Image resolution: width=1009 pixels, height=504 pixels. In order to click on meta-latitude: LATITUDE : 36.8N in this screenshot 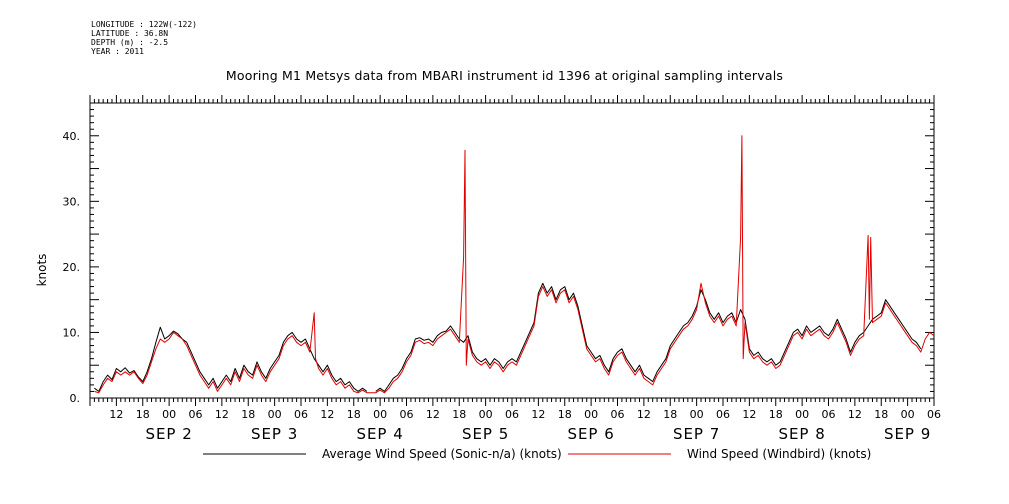, I will do `click(130, 33)`.